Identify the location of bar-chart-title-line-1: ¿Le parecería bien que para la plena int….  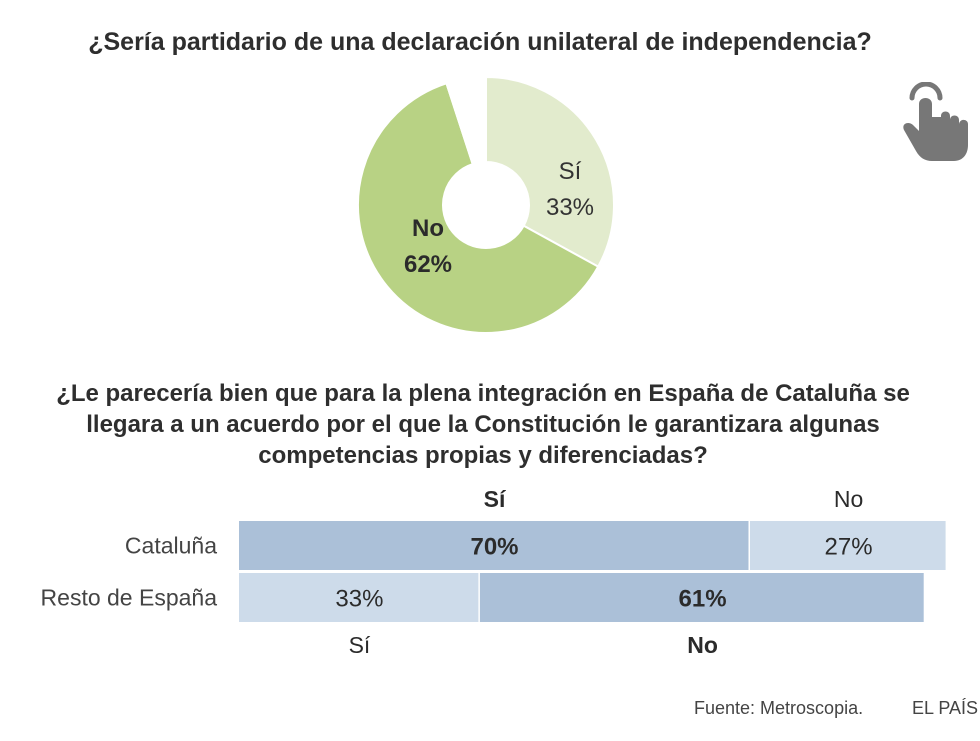
(483, 393).